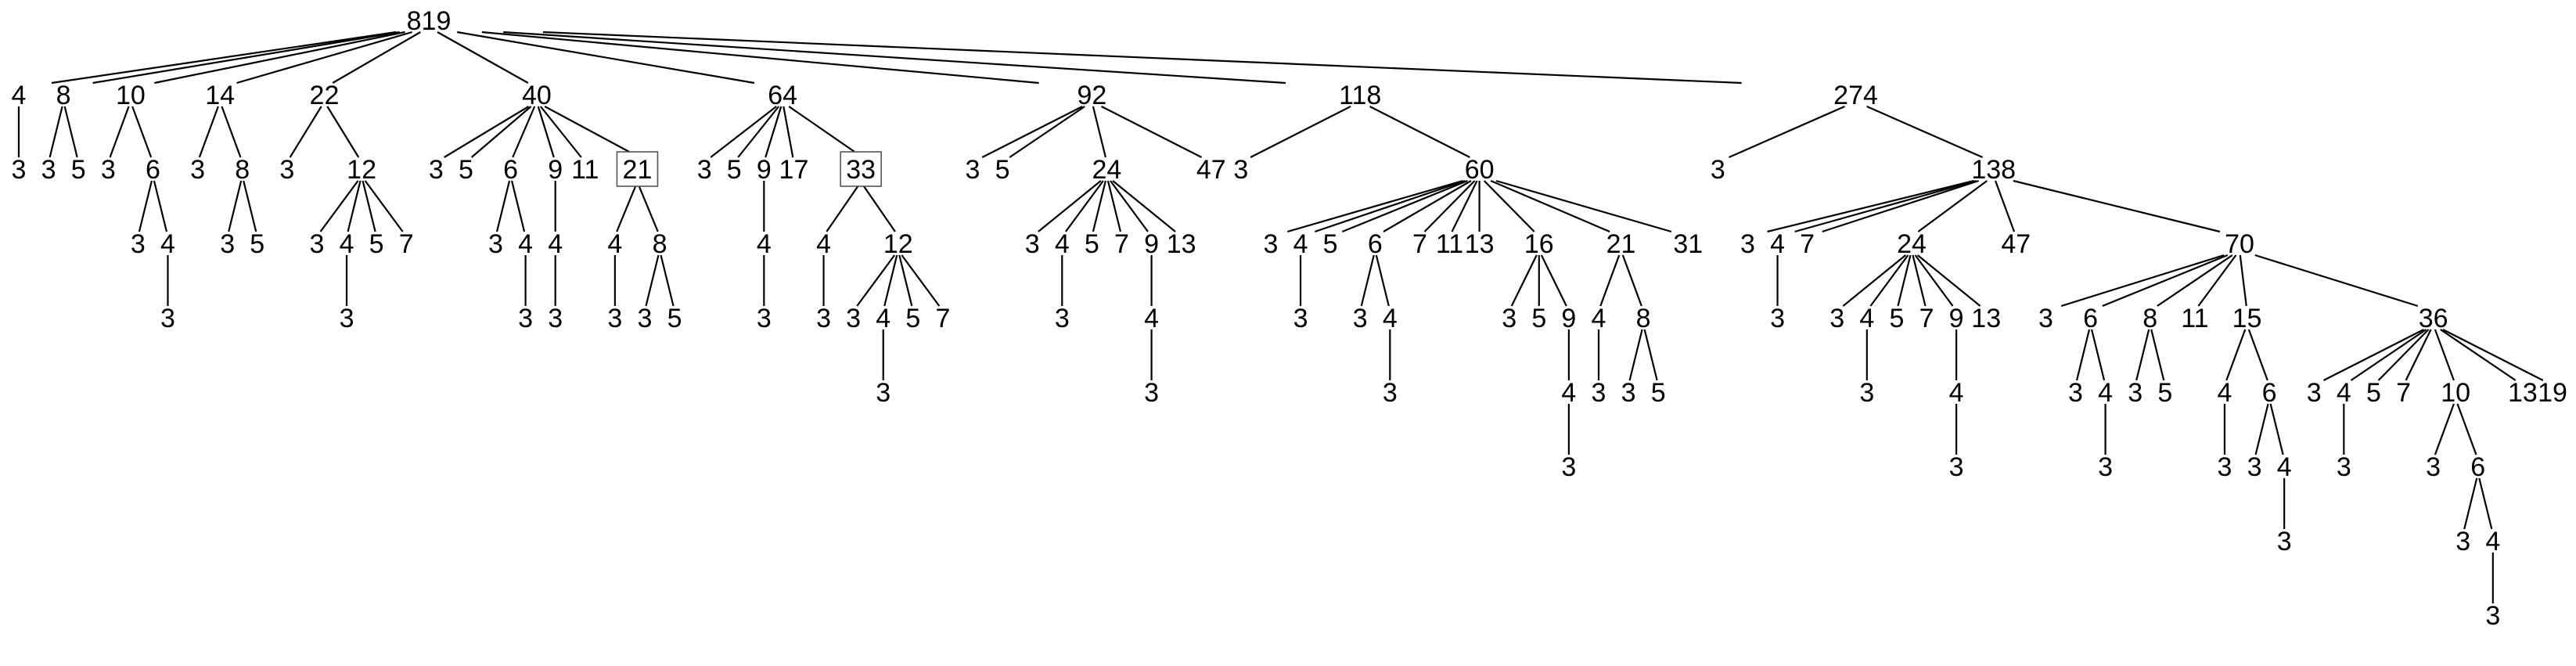 The image size is (2576, 666). What do you see at coordinates (1994, 170) in the screenshot?
I see `node-label: 138` at bounding box center [1994, 170].